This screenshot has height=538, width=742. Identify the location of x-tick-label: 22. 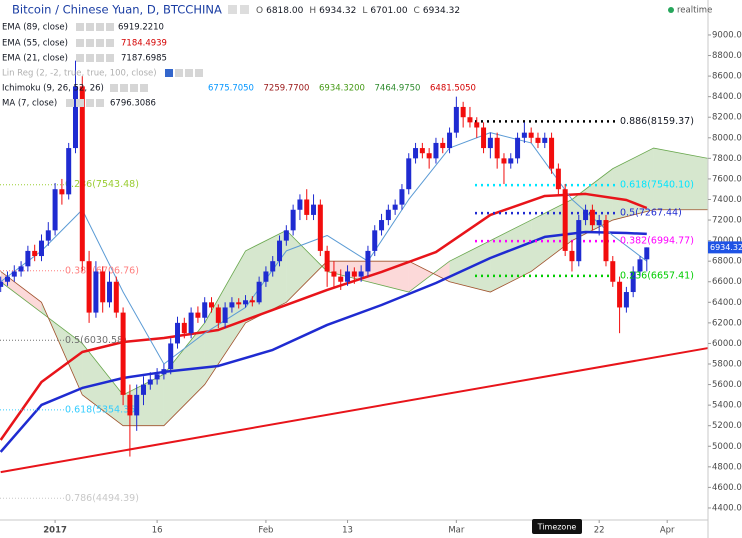
(599, 531).